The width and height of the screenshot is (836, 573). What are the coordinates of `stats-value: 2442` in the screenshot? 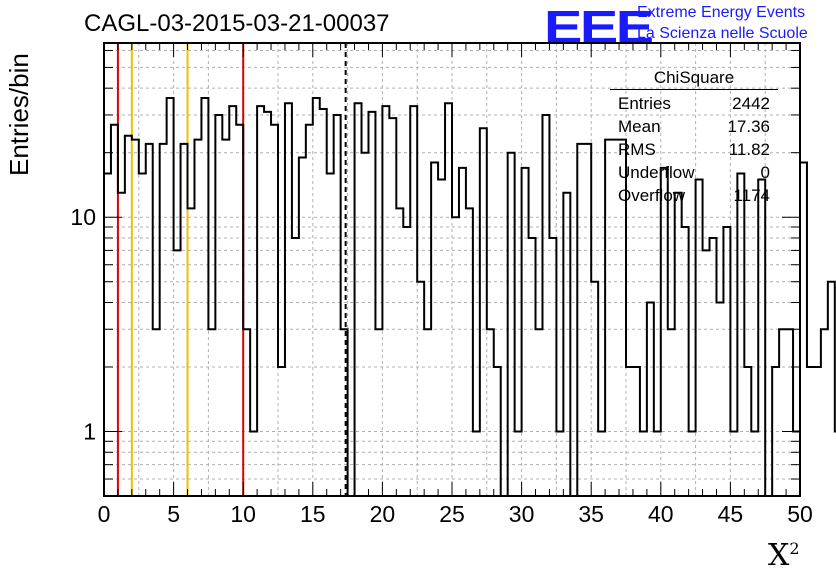 It's located at (751, 103).